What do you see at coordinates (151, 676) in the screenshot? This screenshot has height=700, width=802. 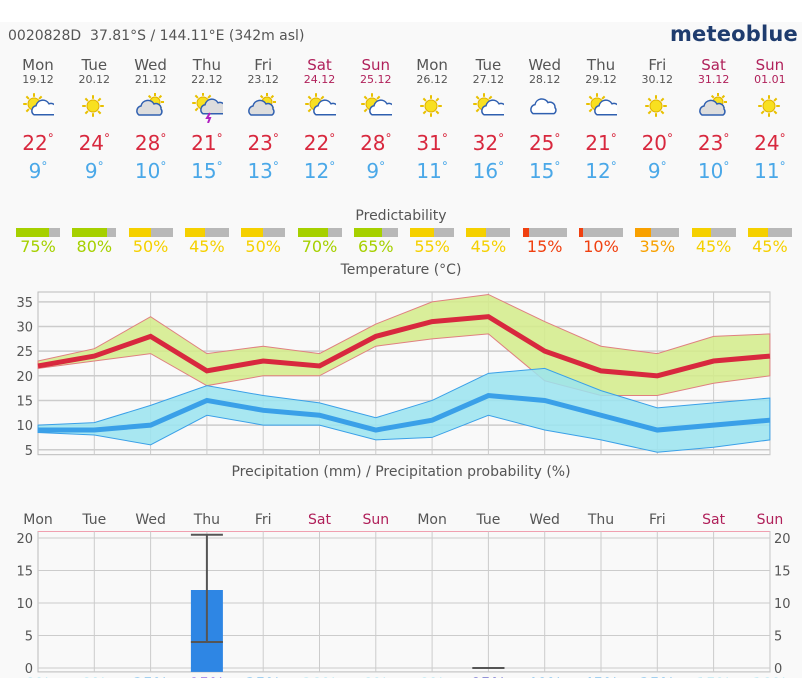 I see `precip-probability: 35%` at bounding box center [151, 676].